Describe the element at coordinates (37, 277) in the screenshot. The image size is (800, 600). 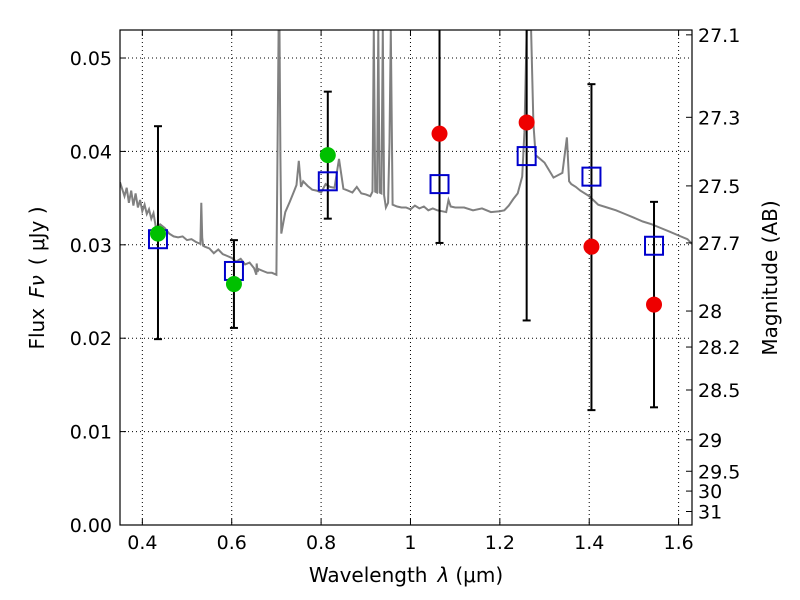
I see `y-axis-label: FluxFν( μJy )` at that location.